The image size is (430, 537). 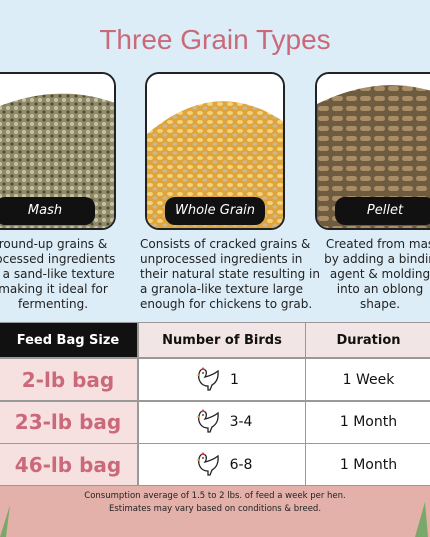 What do you see at coordinates (367, 340) in the screenshot?
I see `header-cell: Duration` at bounding box center [367, 340].